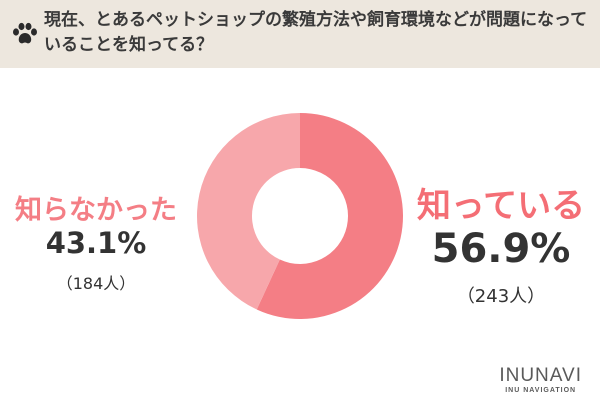 The image size is (600, 400). Describe the element at coordinates (501, 296) in the screenshot. I see `slice-count-known: （243人）` at that location.